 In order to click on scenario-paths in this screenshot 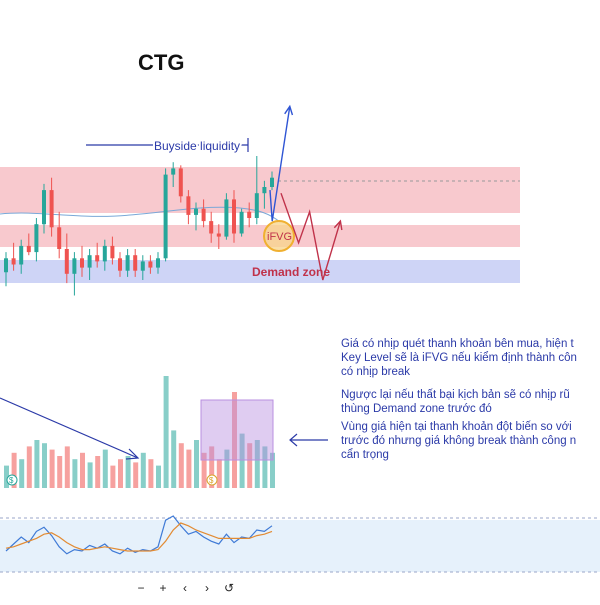, I will do `click(306, 192)`.